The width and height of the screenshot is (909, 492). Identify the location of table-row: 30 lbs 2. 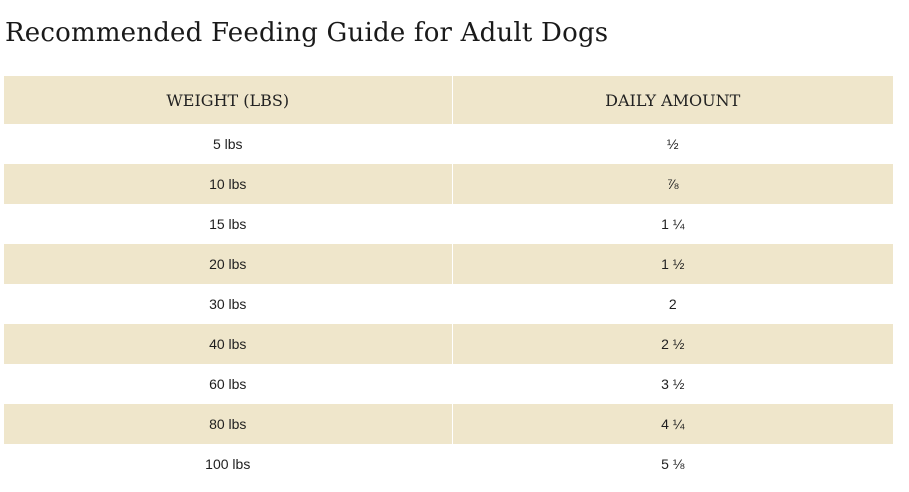
(448, 304).